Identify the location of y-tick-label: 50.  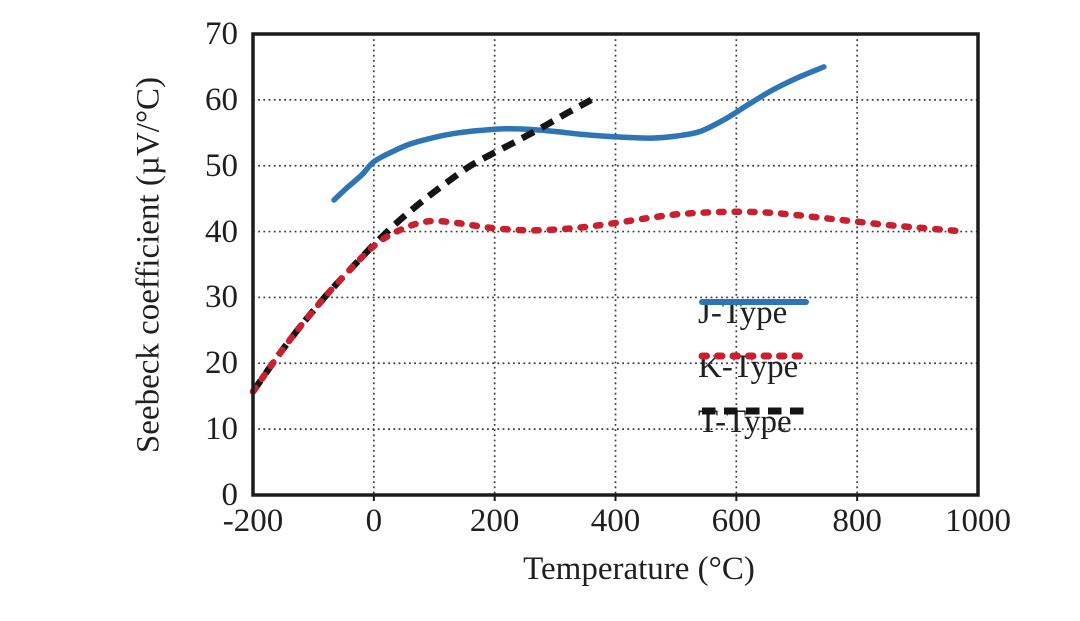
(221, 165).